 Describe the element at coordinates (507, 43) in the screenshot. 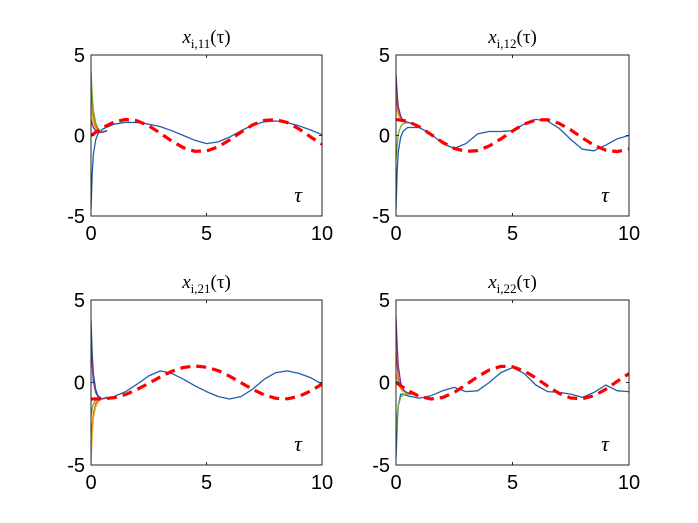

I see `panel-title-subscript: i,12` at that location.